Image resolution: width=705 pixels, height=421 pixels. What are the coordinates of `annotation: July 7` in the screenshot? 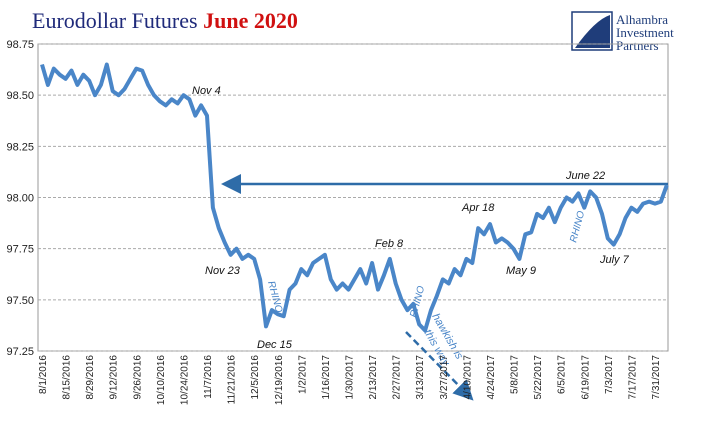 It's located at (614, 260).